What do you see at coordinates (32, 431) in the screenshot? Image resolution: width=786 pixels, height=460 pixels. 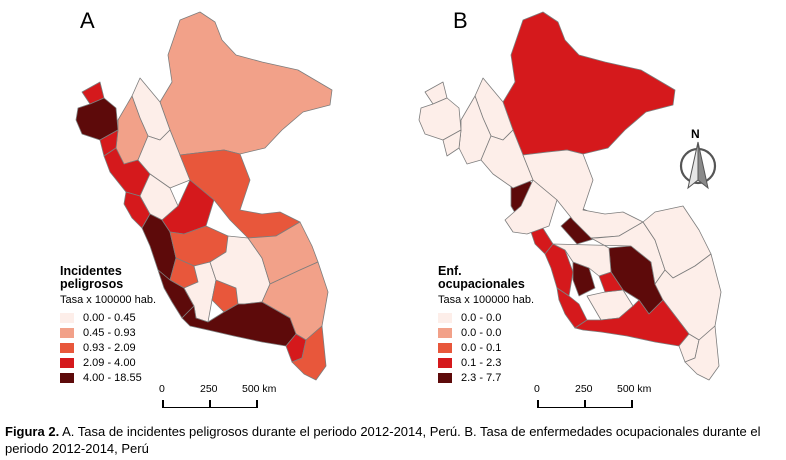 I see `caption-label: Figura 2.` at bounding box center [32, 431].